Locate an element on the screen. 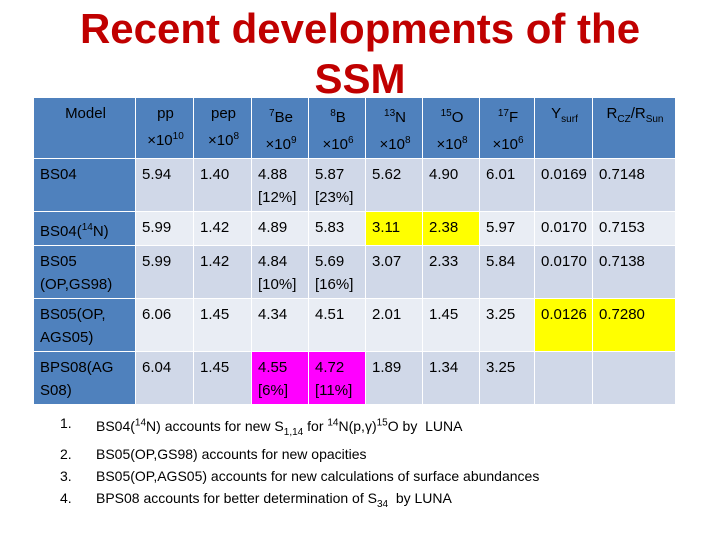  value-cell: 4.89 is located at coordinates (280, 228).